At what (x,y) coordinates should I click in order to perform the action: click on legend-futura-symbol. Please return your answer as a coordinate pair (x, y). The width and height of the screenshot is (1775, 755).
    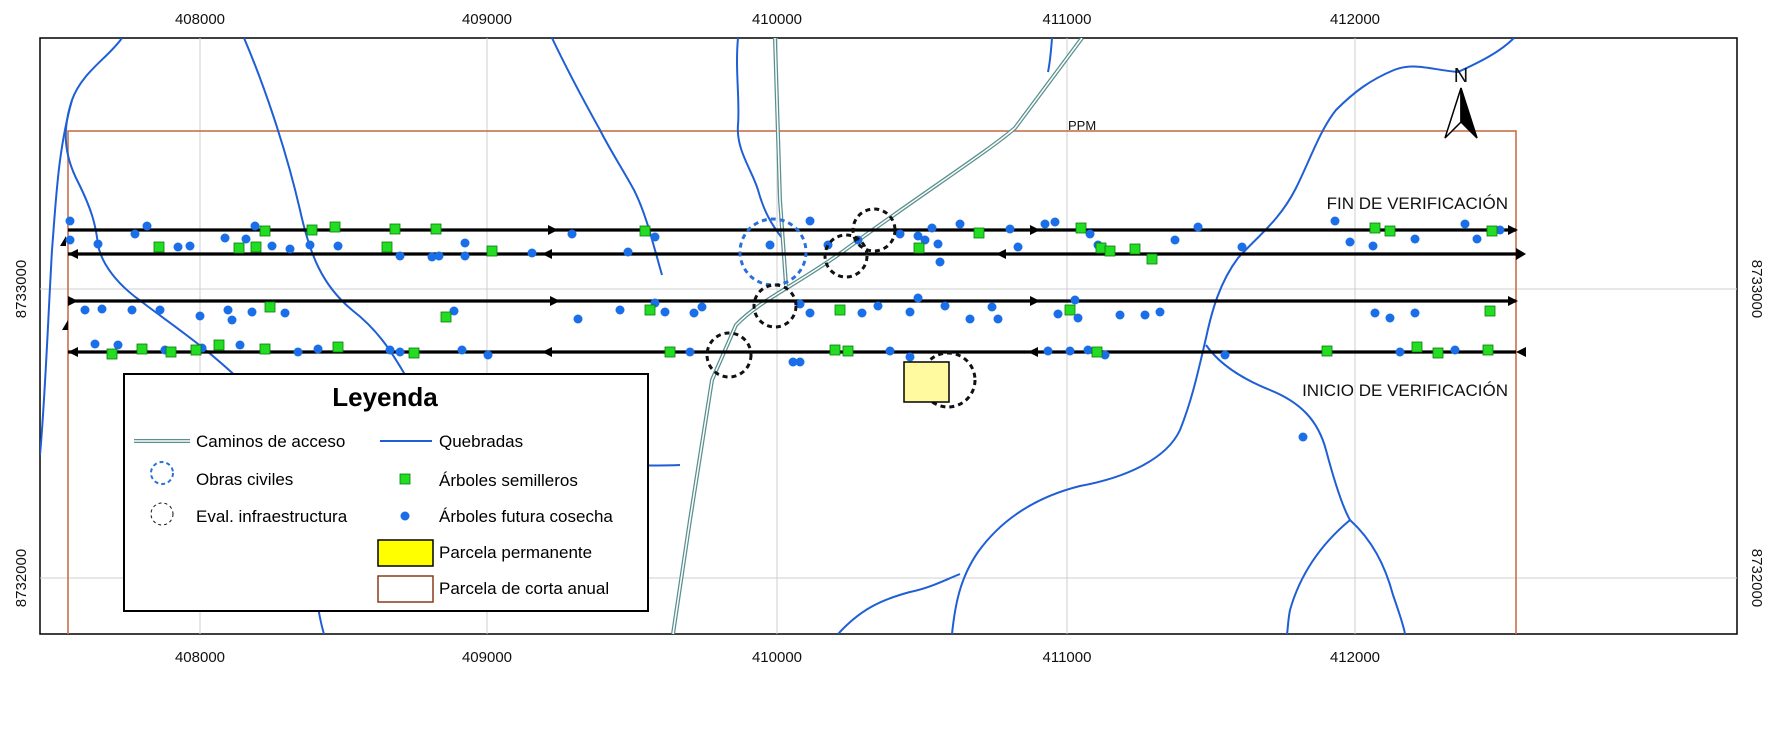
    Looking at the image, I should click on (405, 516).